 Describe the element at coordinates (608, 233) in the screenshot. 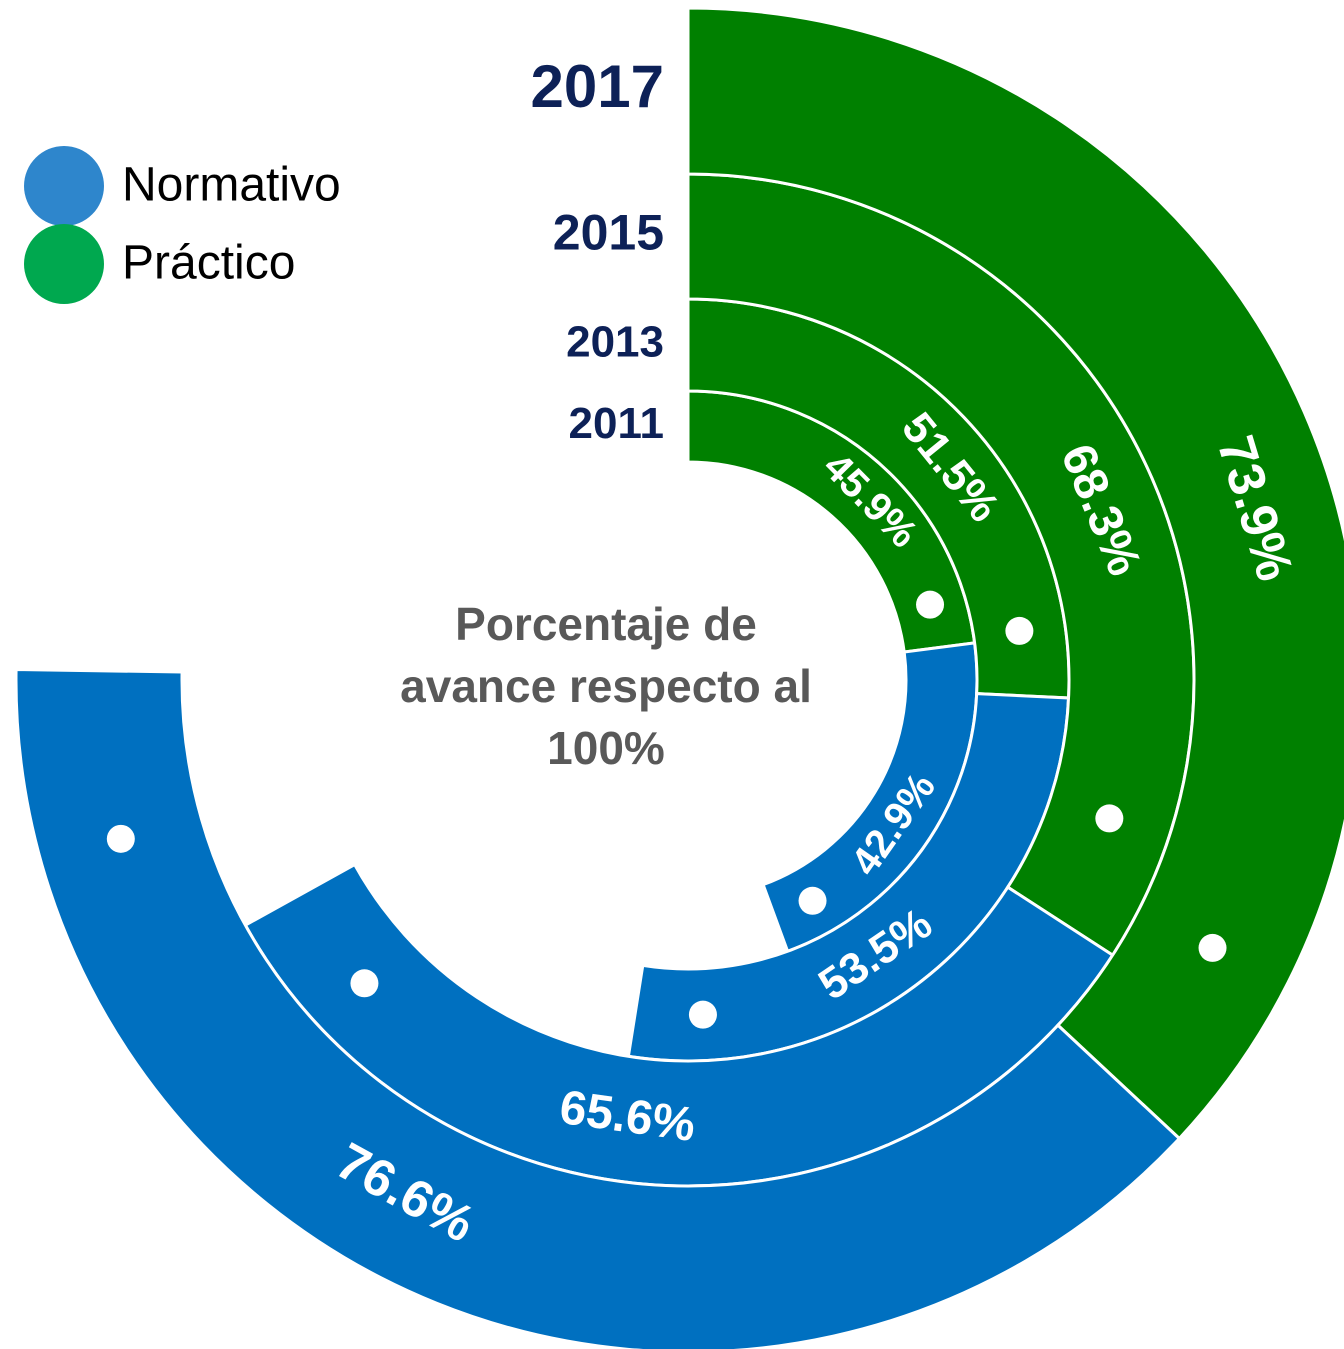

I see `year-label: 2015` at that location.